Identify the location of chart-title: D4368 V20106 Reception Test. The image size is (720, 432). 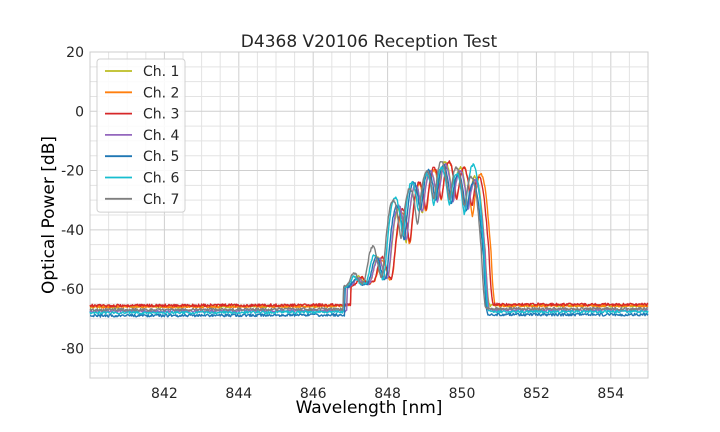
(369, 42).